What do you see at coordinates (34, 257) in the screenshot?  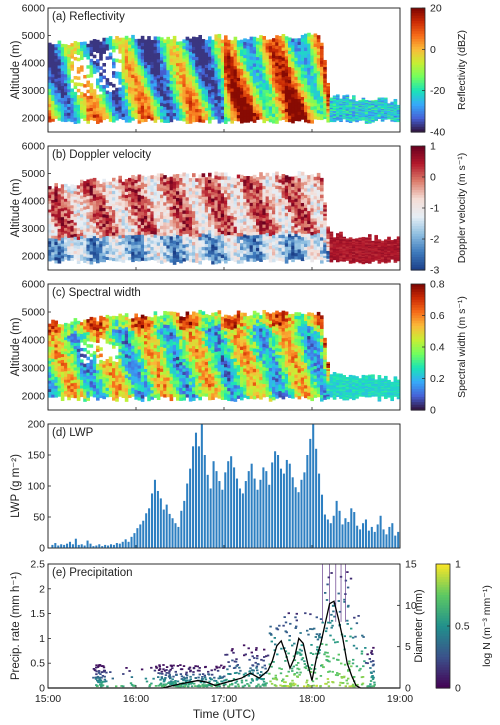 I see `doppler-ytick-label: 2000` at bounding box center [34, 257].